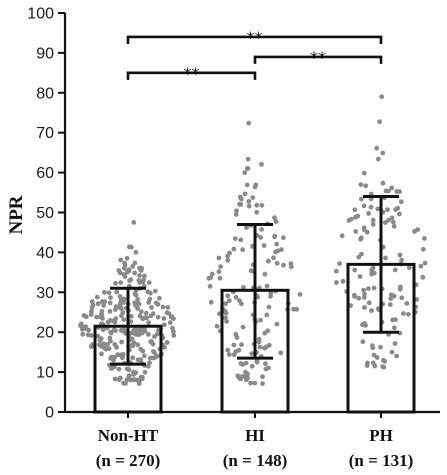 The height and width of the screenshot is (475, 447). What do you see at coordinates (318, 59) in the screenshot?
I see `significance-bracket` at bounding box center [318, 59].